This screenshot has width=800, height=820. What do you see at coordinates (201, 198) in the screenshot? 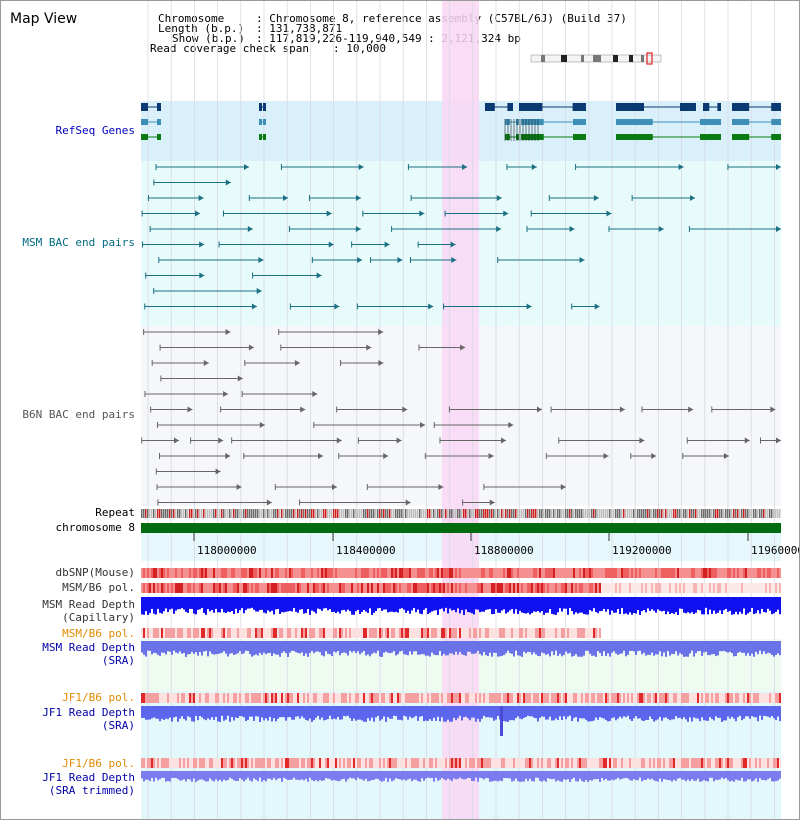
I see `msm-pair-arrow` at bounding box center [201, 198].